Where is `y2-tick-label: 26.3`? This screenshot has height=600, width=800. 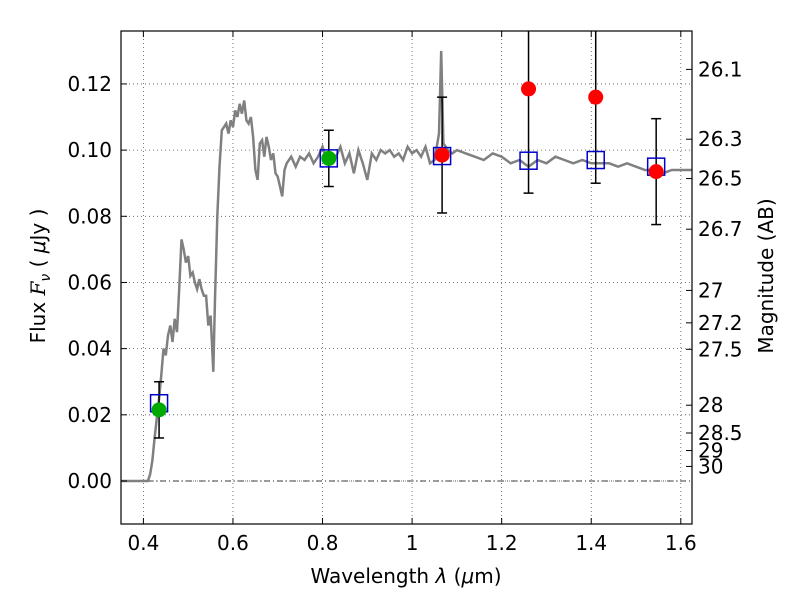
y2-tick-label: 26.3 is located at coordinates (720, 139).